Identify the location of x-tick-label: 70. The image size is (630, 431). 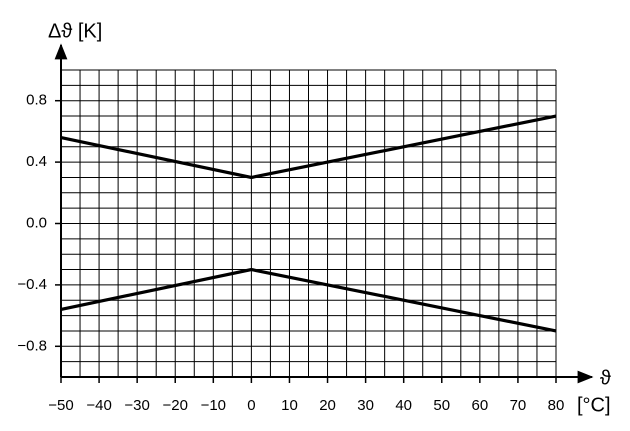
(518, 405).